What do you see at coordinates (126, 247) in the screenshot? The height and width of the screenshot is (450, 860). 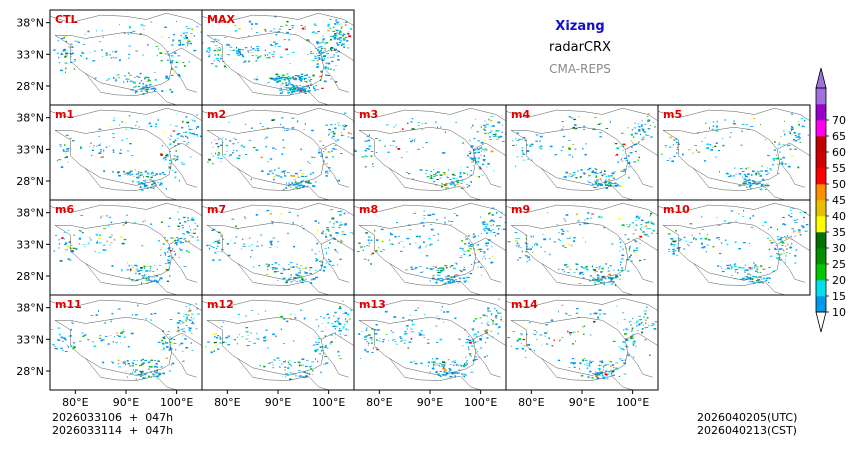 I see `map-panel-m6: m6` at bounding box center [126, 247].